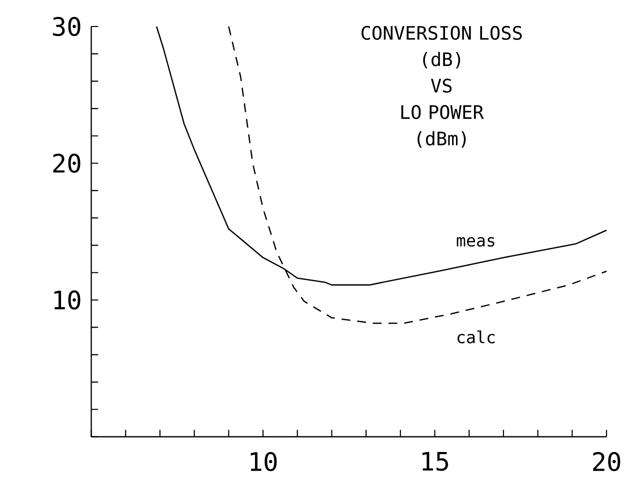 Image resolution: width=634 pixels, height=494 pixels. What do you see at coordinates (67, 300) in the screenshot?
I see `y-tick-label: 10` at bounding box center [67, 300].